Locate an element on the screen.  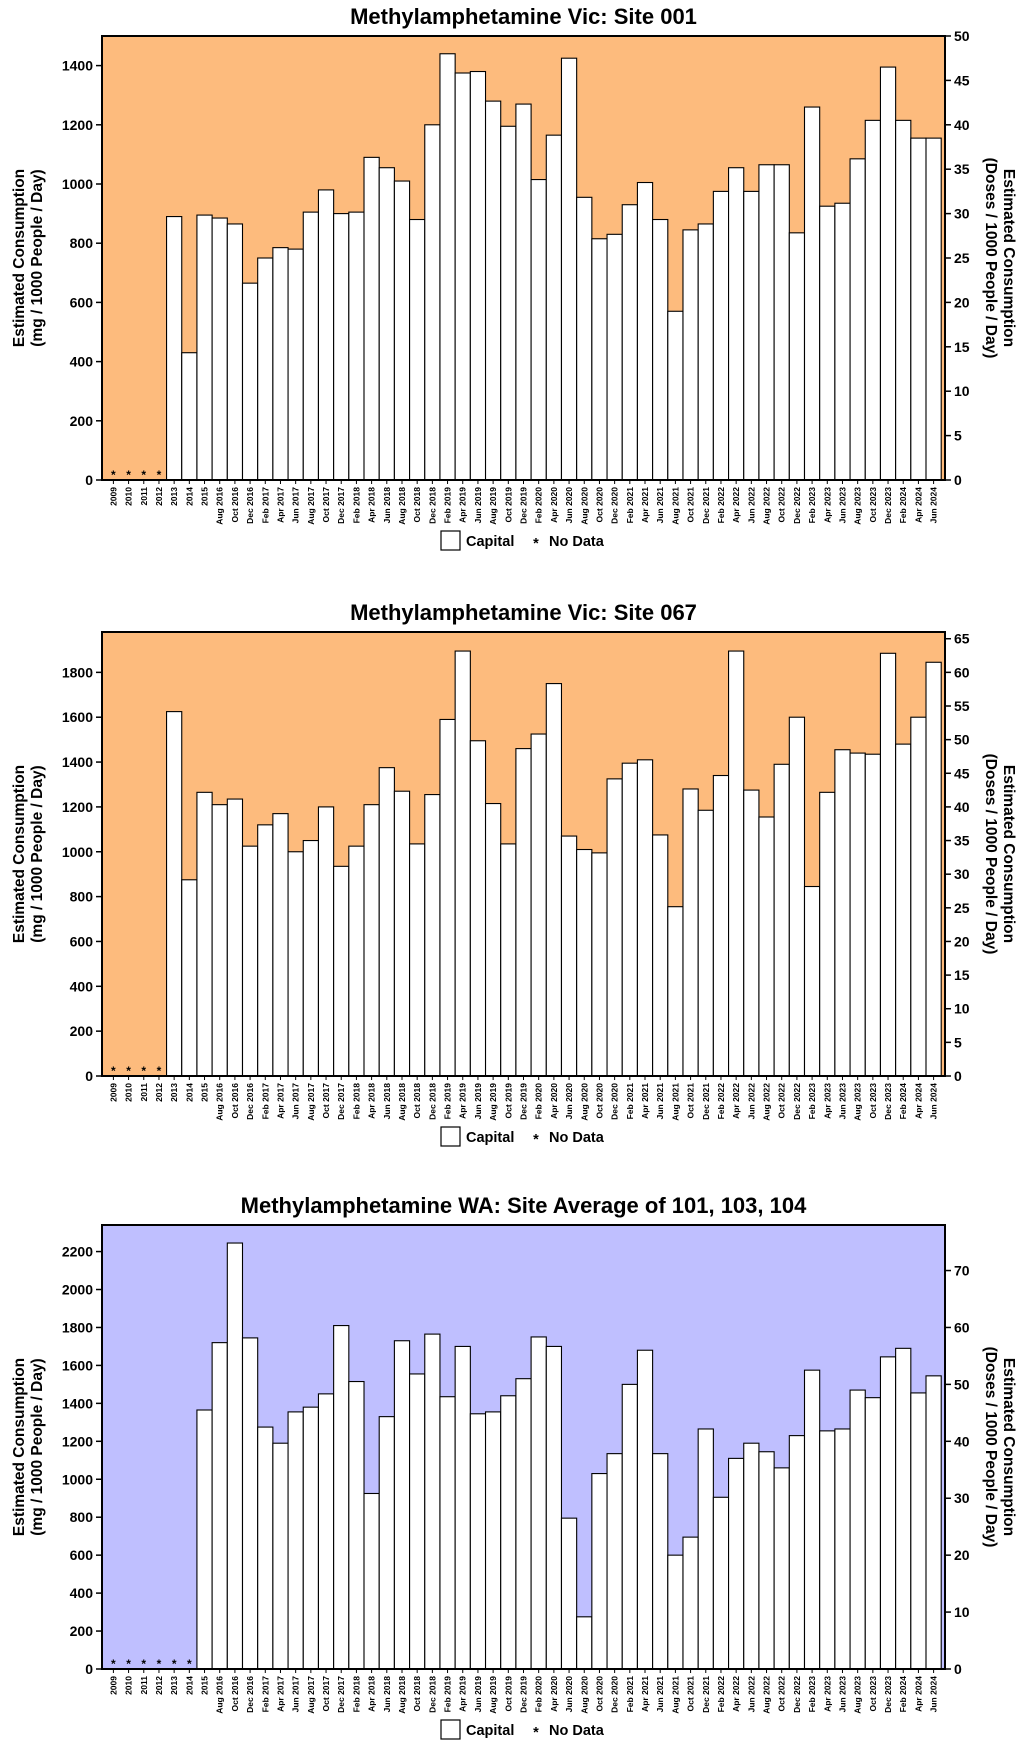
x-tick-label: Jun 2022 is located at coordinates (751, 1694).